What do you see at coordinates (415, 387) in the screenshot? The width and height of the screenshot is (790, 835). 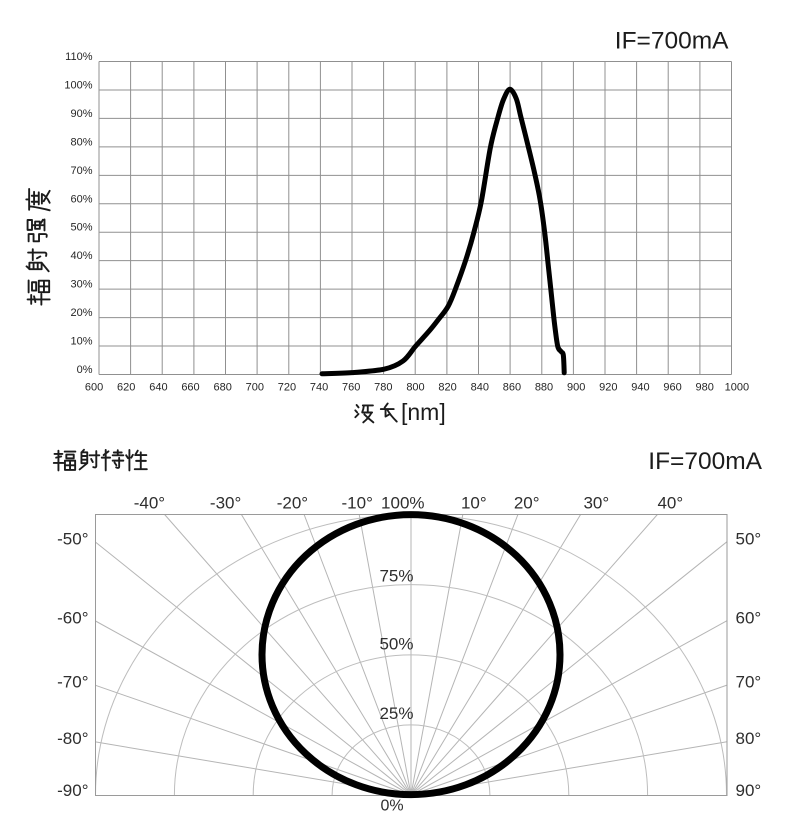 I see `svg-text: 800` at bounding box center [415, 387].